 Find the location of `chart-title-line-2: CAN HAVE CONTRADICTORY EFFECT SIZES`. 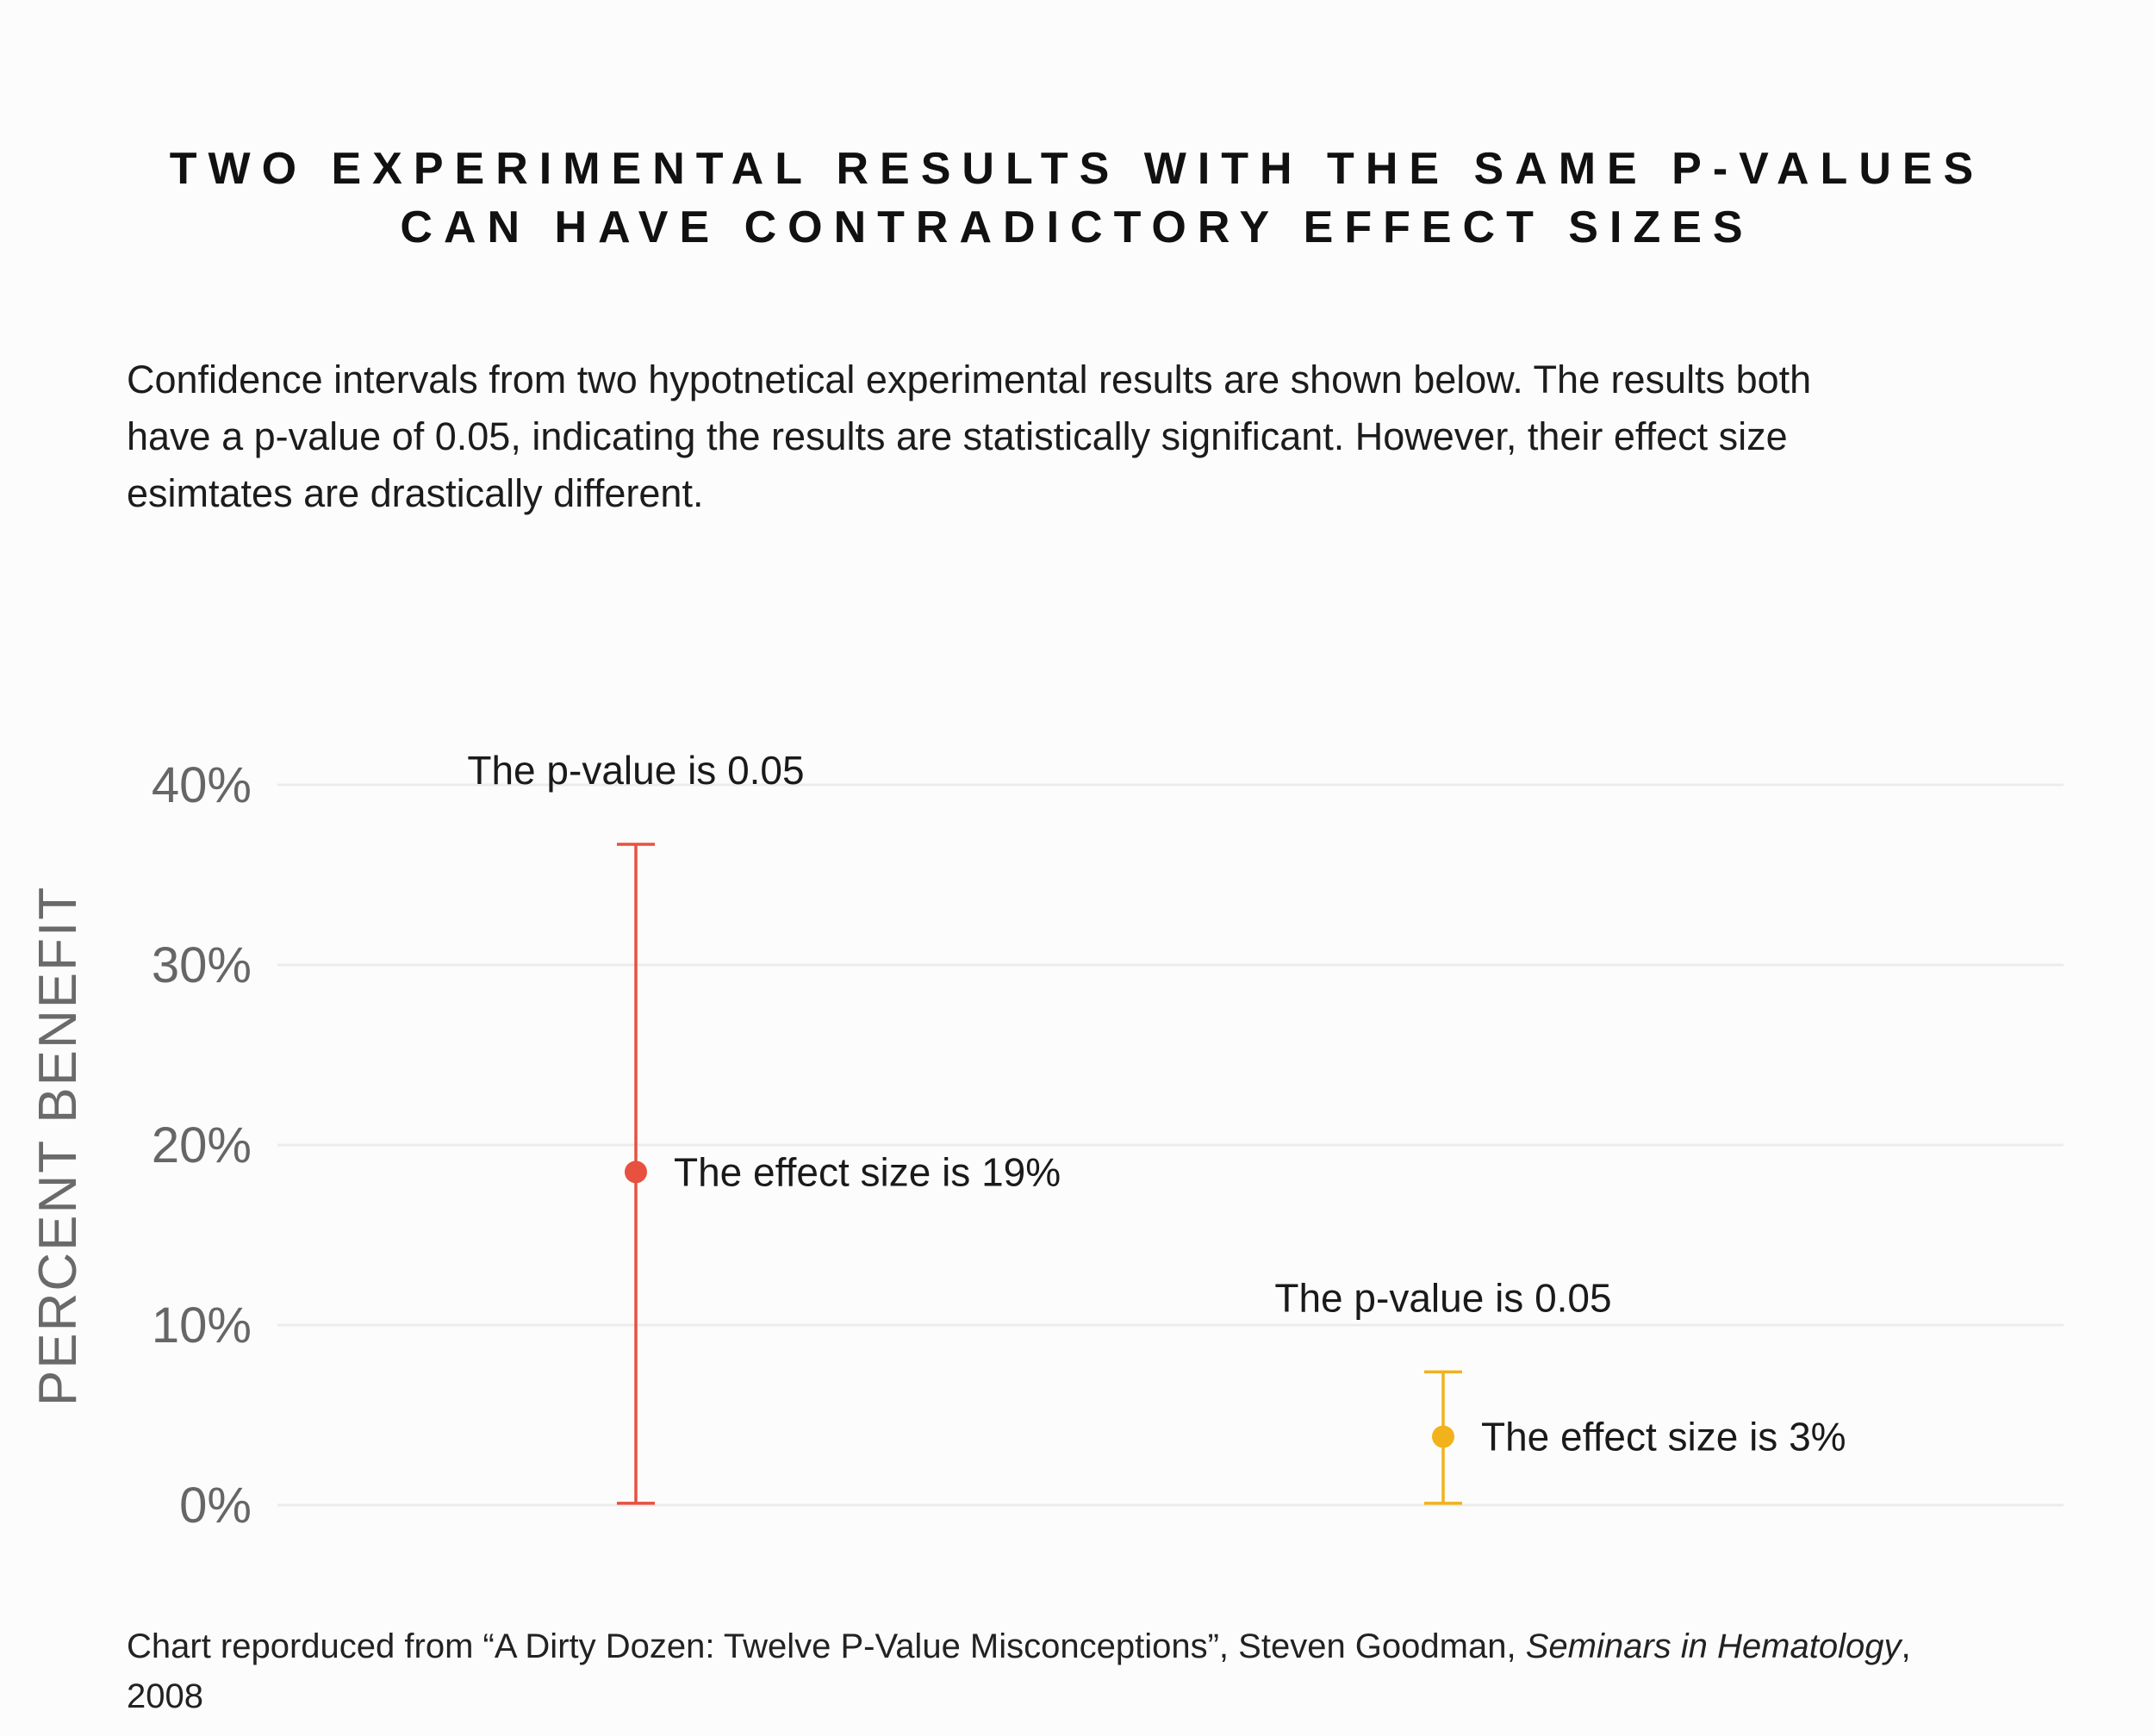

chart-title-line-2: CAN HAVE CONTRADICTORY EFFECT SIZES is located at coordinates (1077, 227).